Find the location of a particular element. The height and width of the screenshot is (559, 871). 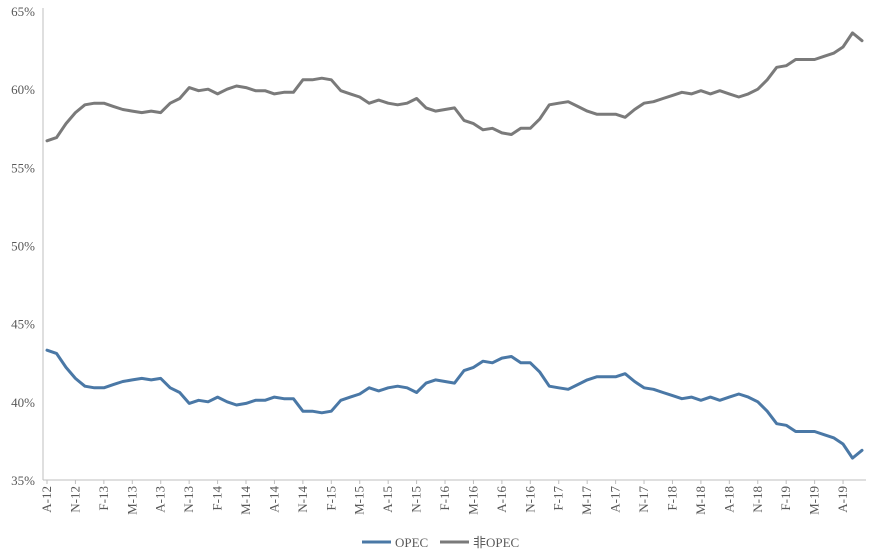

x-tick-label: N-12 is located at coordinates (74, 499).